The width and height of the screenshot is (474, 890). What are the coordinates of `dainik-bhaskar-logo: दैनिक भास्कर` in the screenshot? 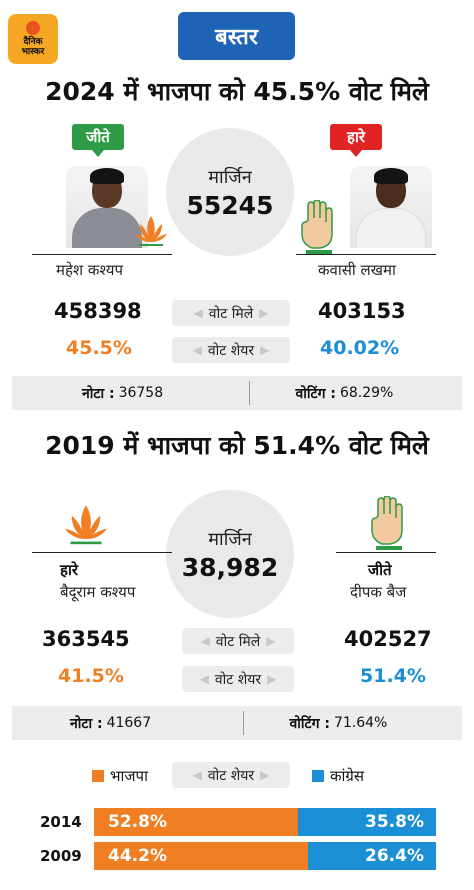 It's located at (33, 39).